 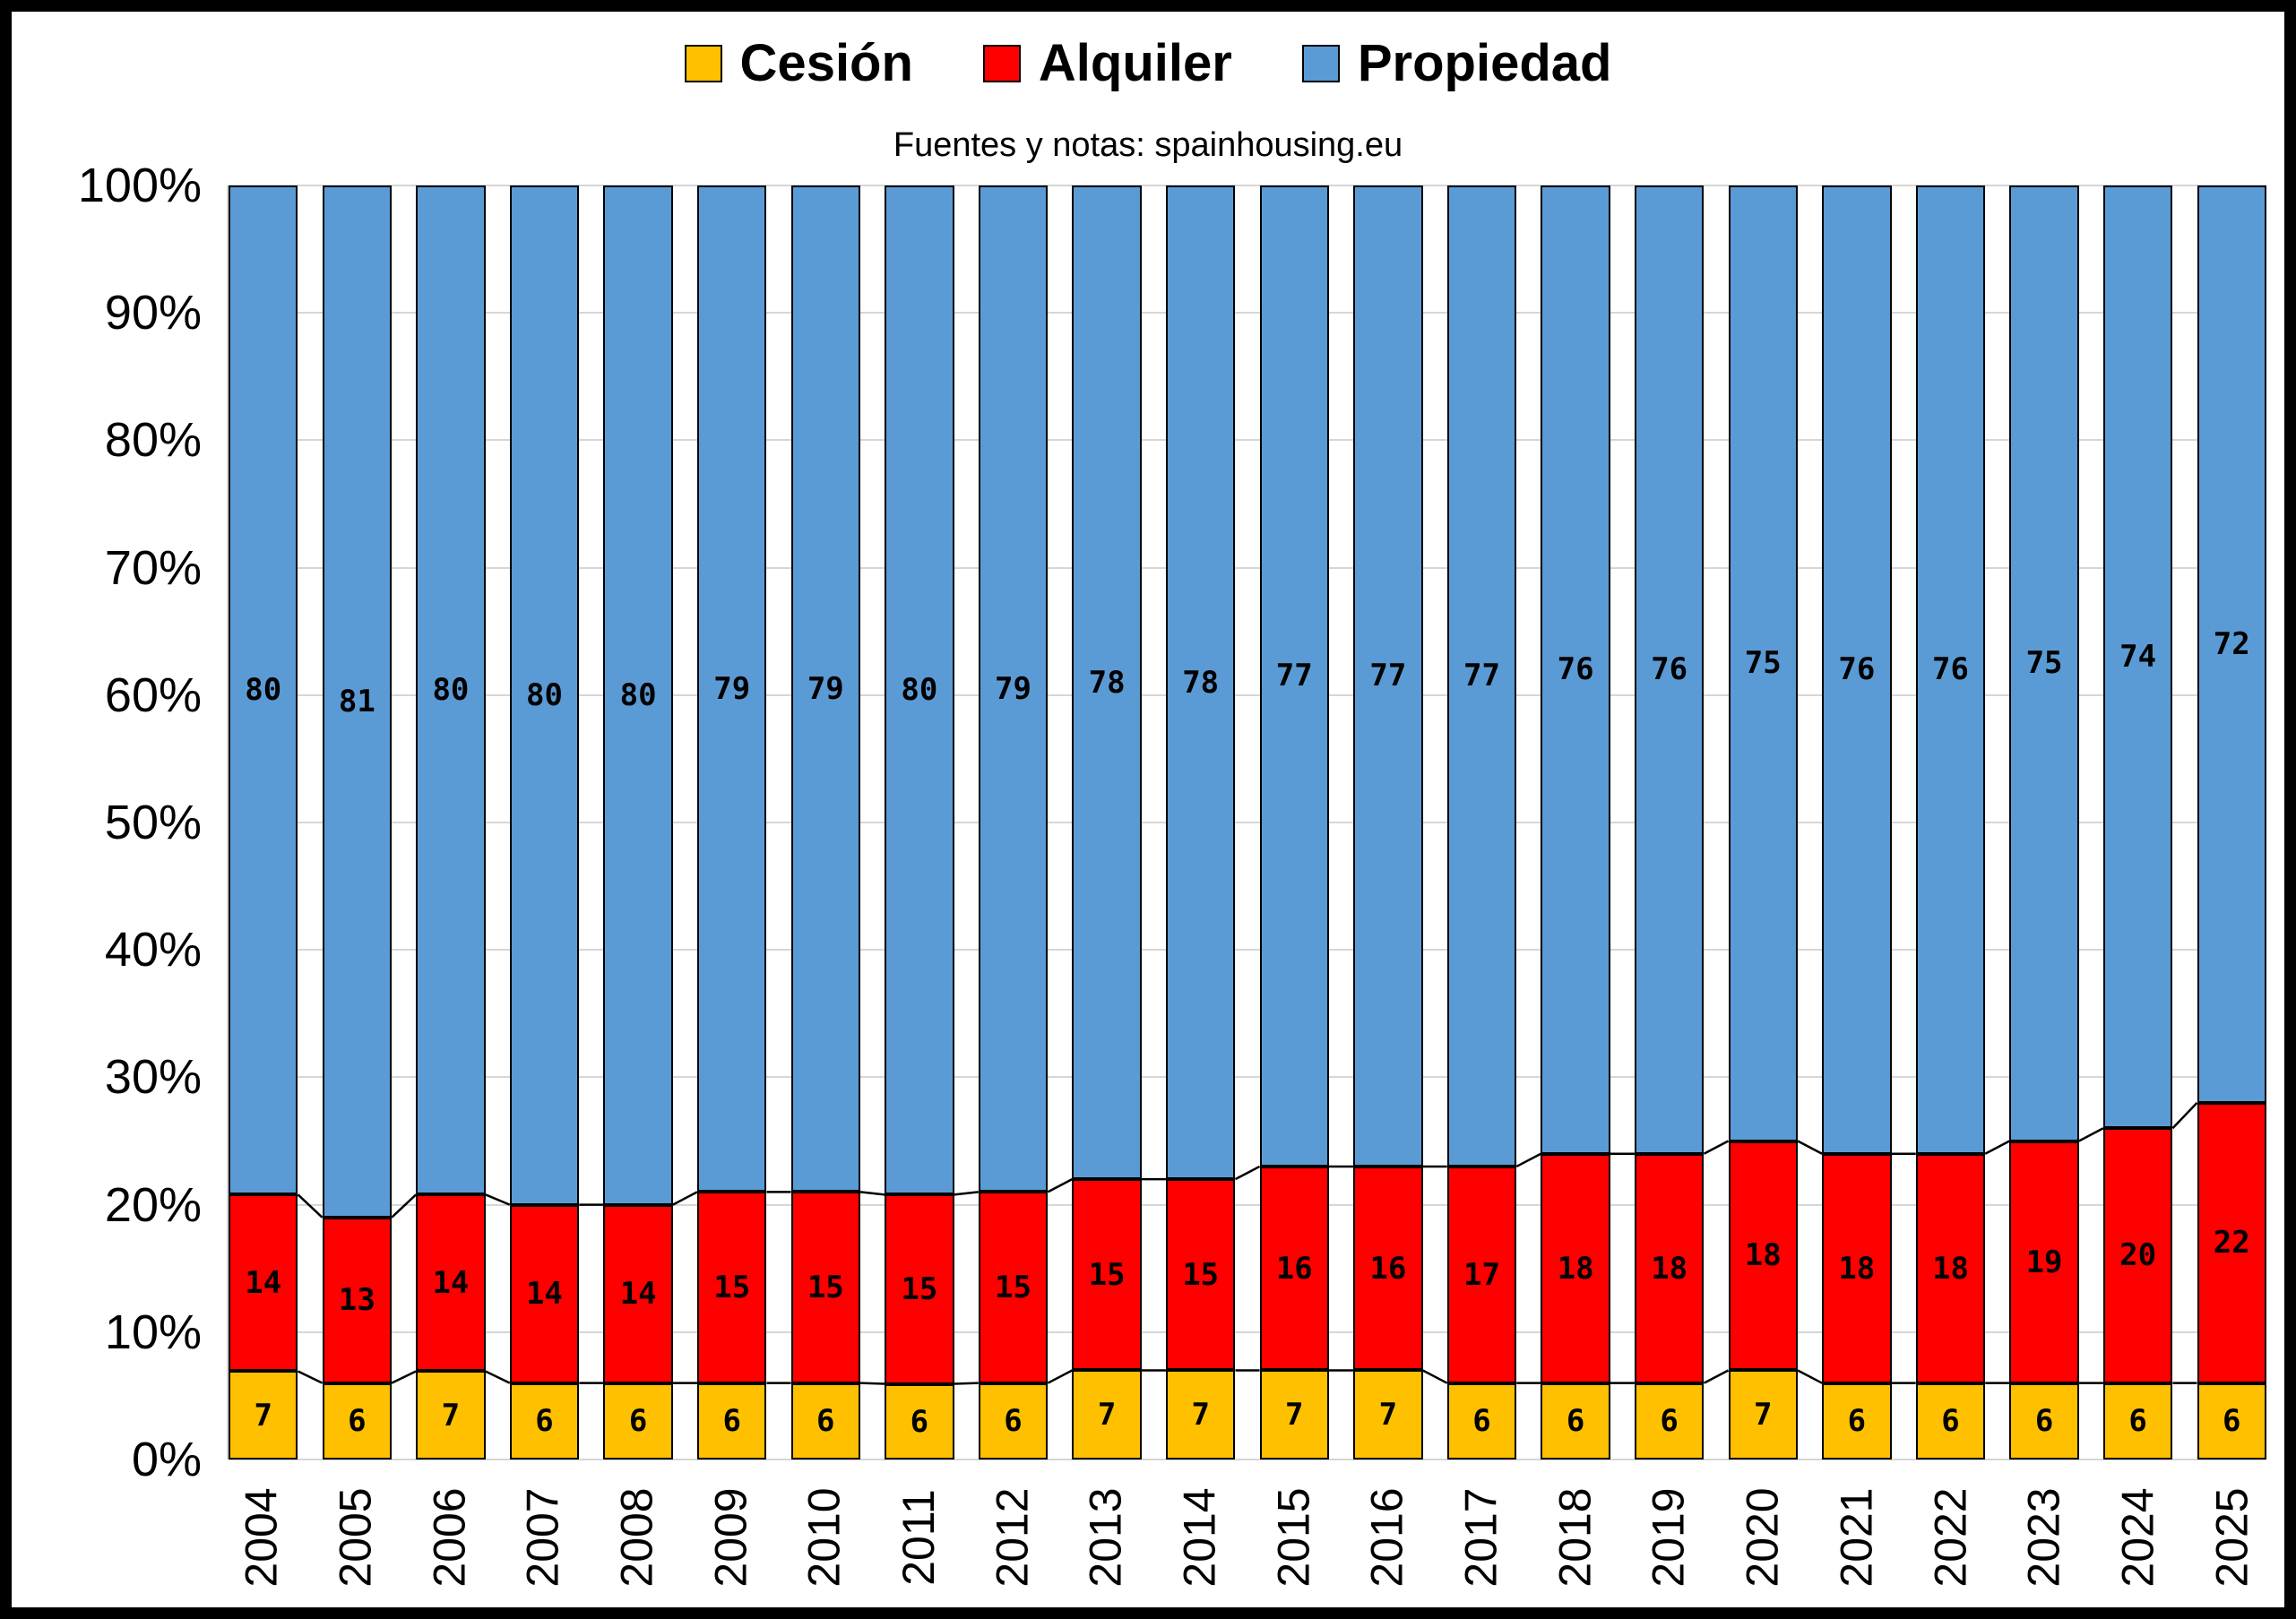 I want to click on bar-2009: 79 15 6, so click(x=732, y=822).